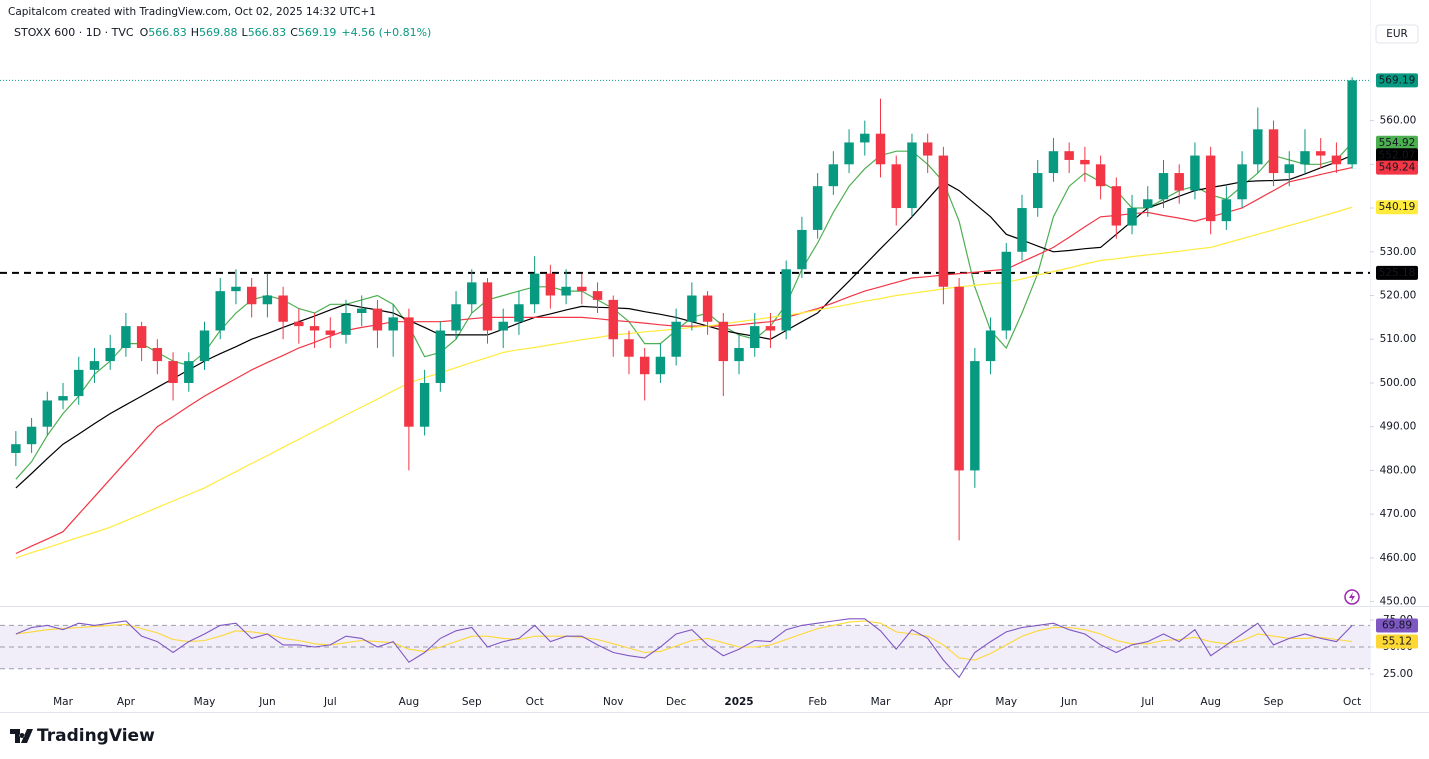  I want to click on ohlc-label: C, so click(294, 32).